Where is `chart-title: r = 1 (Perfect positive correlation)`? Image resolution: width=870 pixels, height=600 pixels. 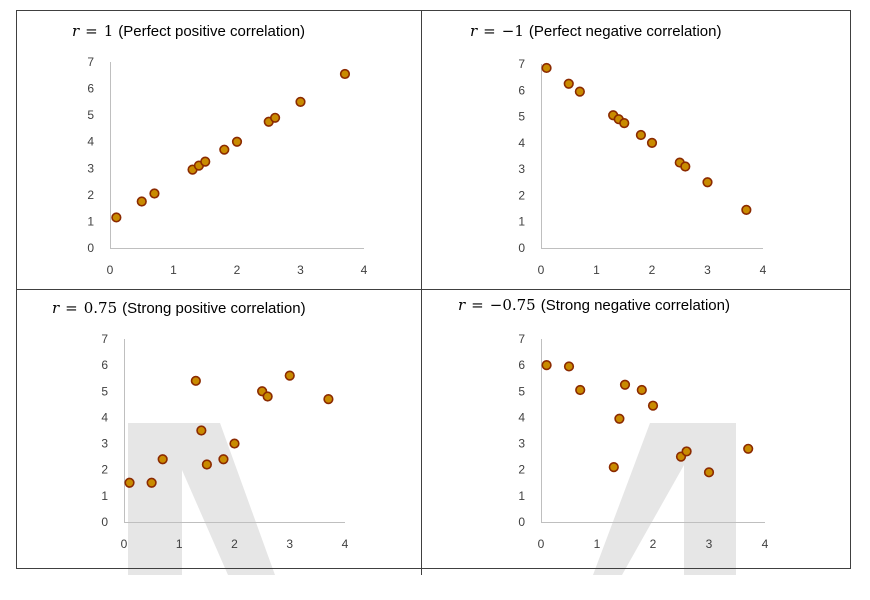 chart-title: r = 1 (Perfect positive correlation) is located at coordinates (188, 31).